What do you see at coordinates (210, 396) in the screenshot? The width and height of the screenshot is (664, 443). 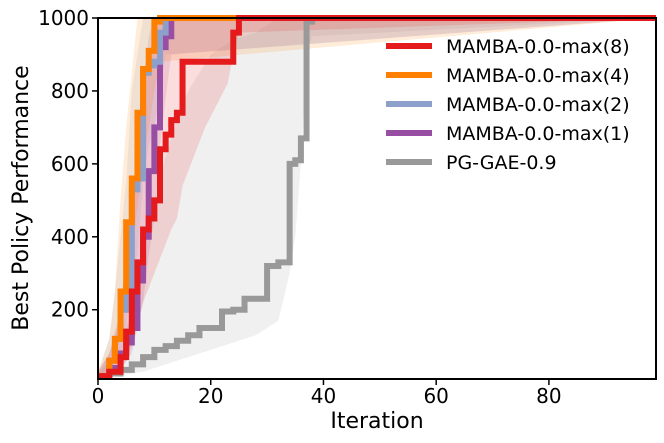 I see `x-tick-label: 20` at bounding box center [210, 396].